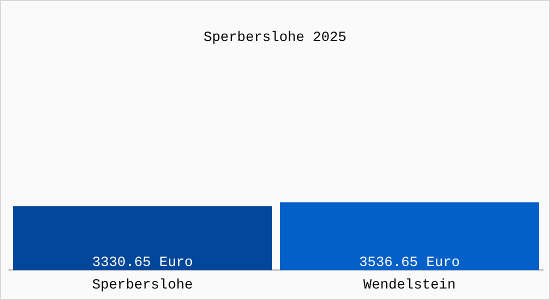  I want to click on data-label: 3536.65 Euro, so click(409, 262).